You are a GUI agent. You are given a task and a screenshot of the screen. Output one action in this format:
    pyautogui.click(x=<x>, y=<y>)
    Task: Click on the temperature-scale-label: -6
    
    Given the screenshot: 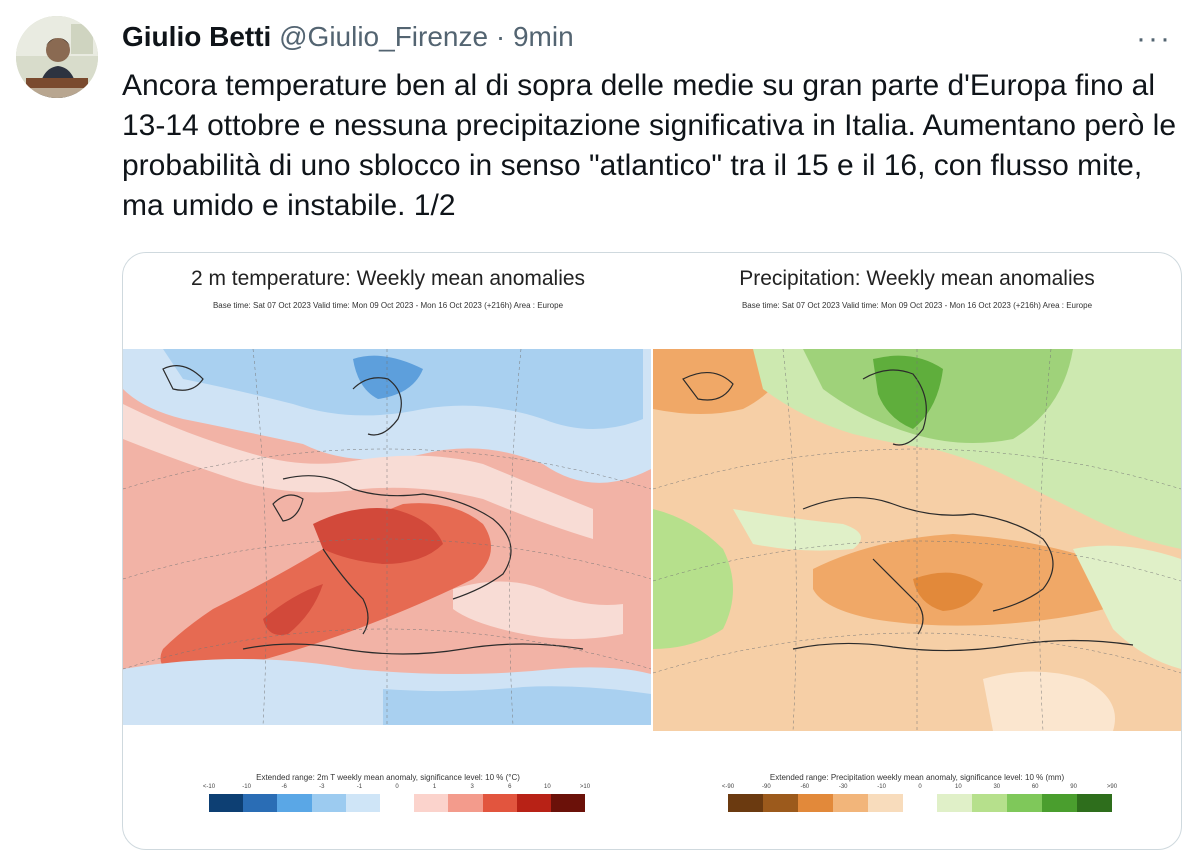 What is the action you would take?
    pyautogui.click(x=284, y=787)
    